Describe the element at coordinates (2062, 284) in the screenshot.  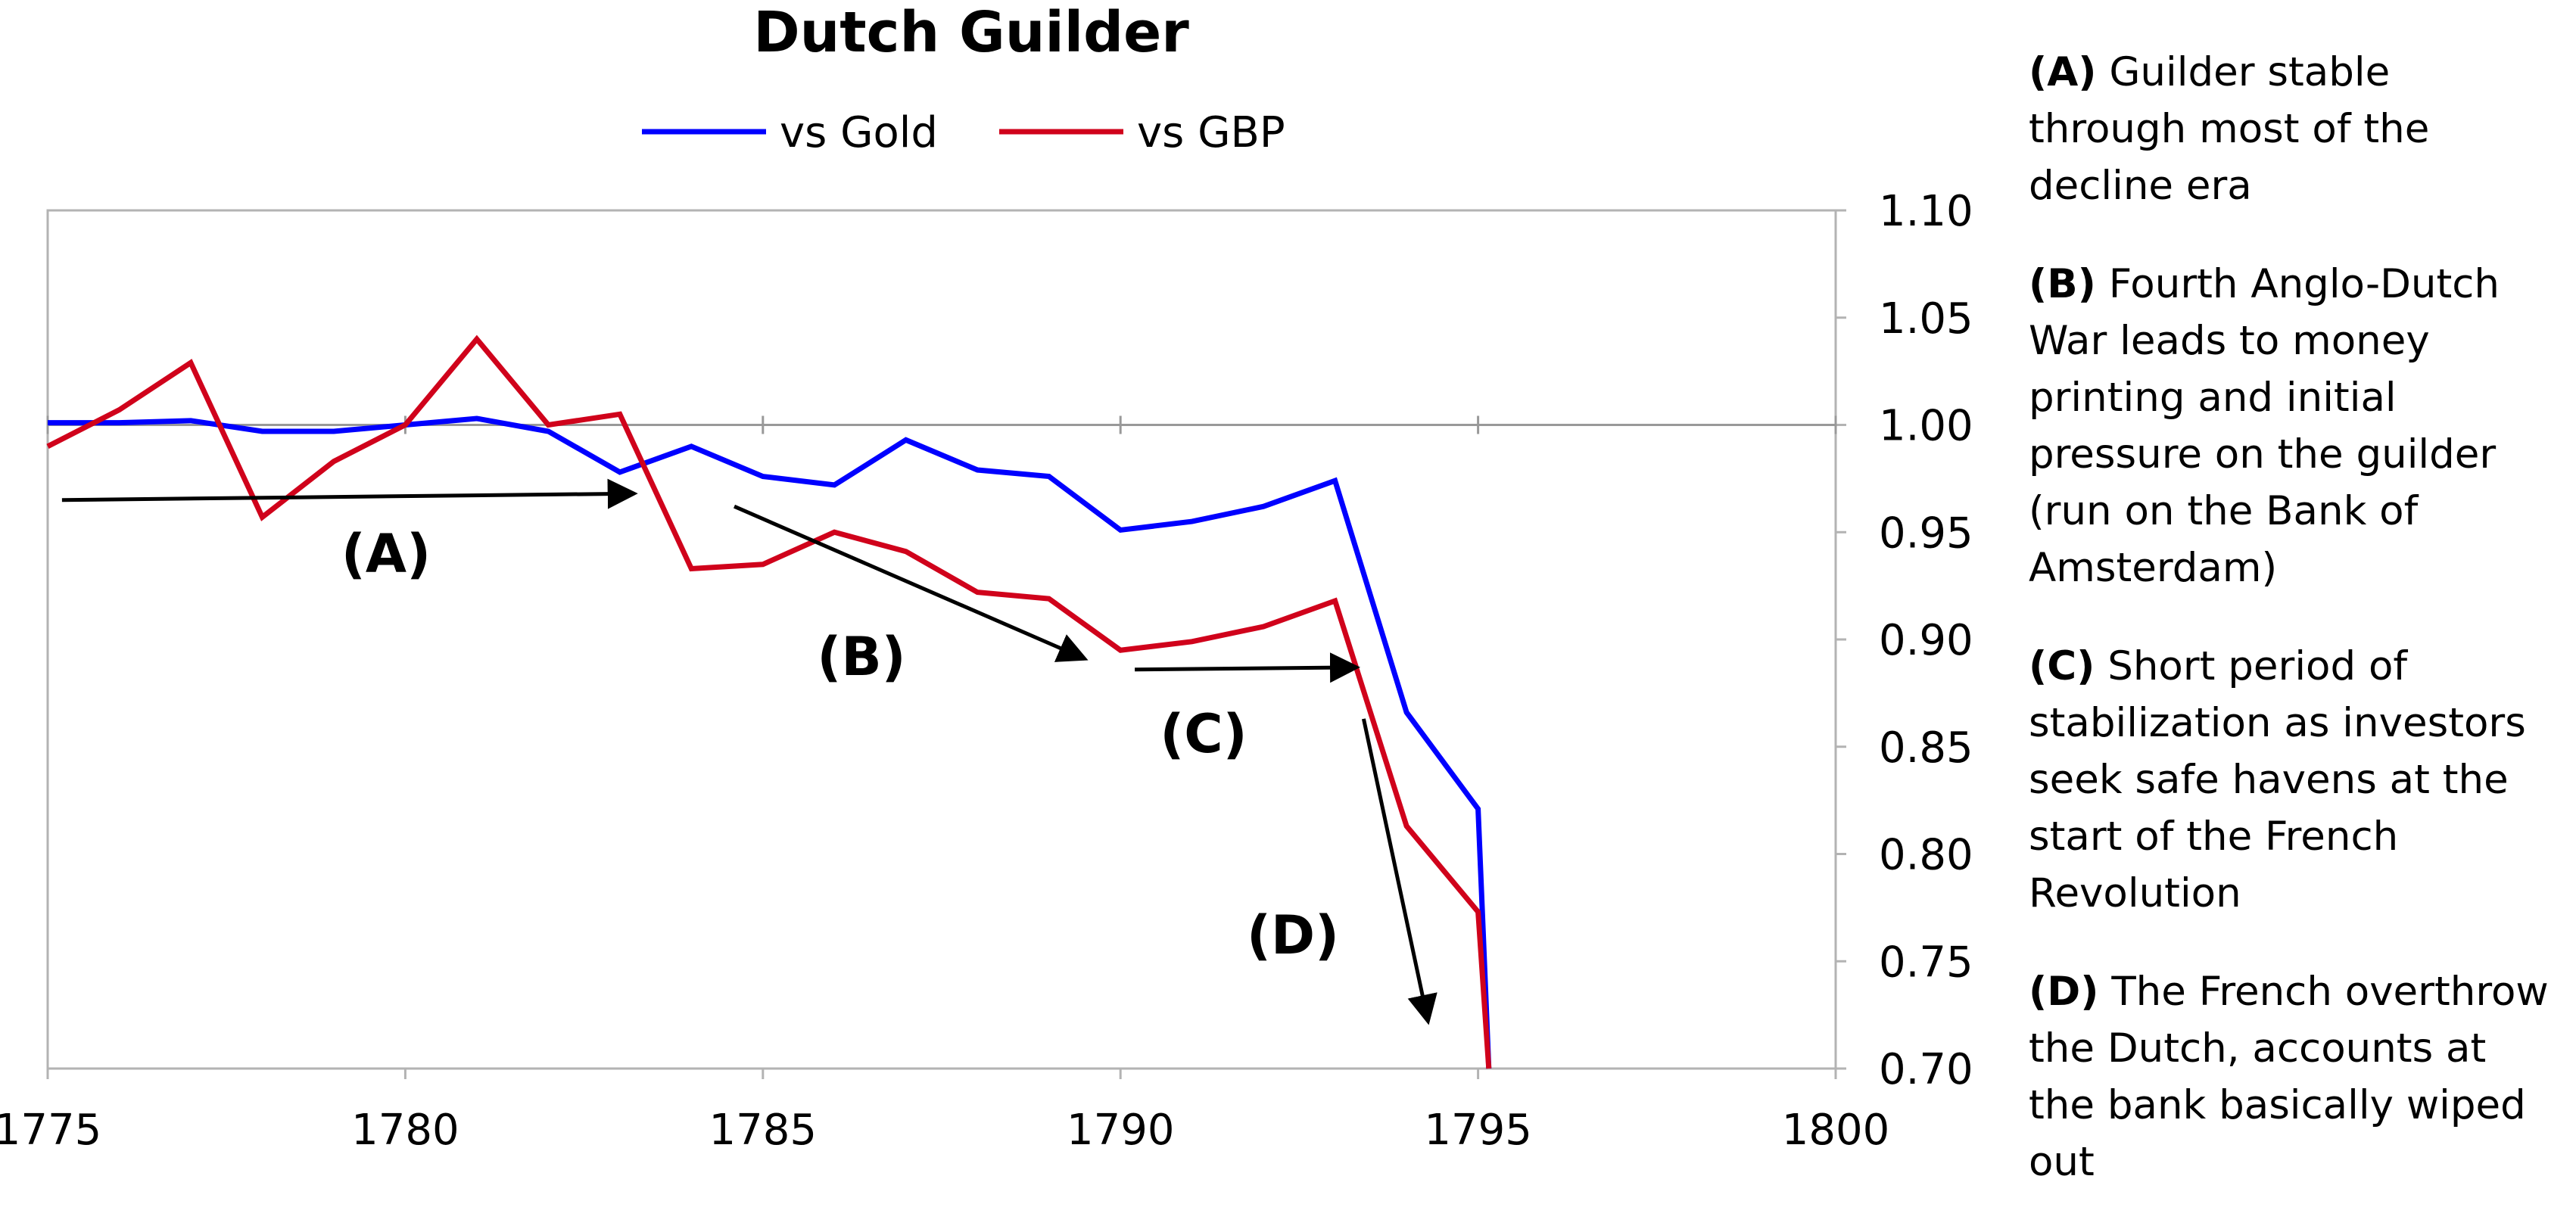
I see `note-b-key: (B)` at that location.